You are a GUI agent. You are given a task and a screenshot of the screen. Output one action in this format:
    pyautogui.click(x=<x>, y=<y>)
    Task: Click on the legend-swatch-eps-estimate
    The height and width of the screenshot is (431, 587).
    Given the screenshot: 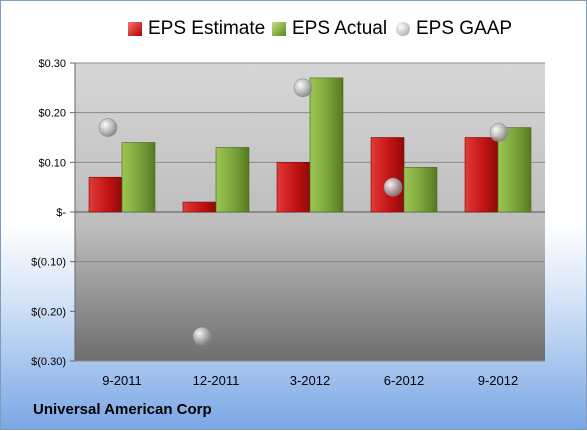 What is the action you would take?
    pyautogui.click(x=135, y=29)
    